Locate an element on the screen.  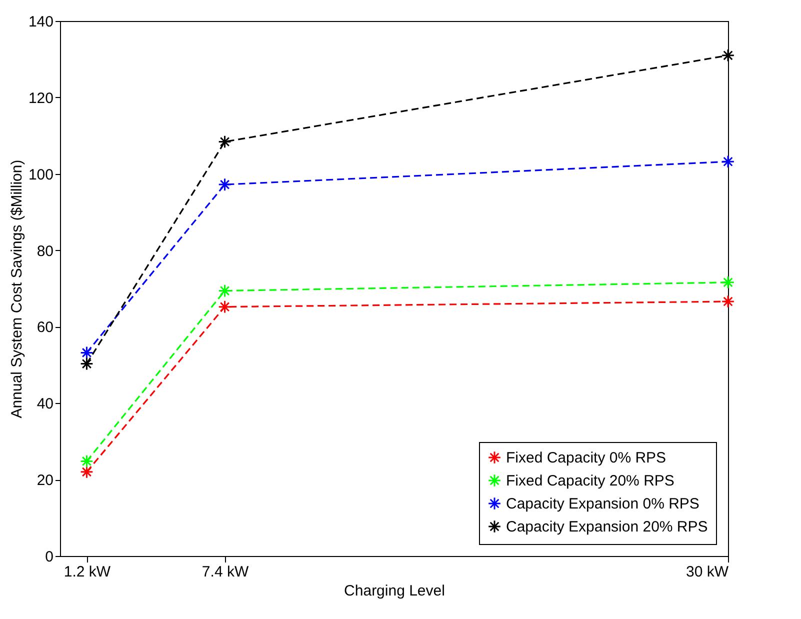
legend-label: Fixed Capacity 20% RPS is located at coordinates (590, 481).